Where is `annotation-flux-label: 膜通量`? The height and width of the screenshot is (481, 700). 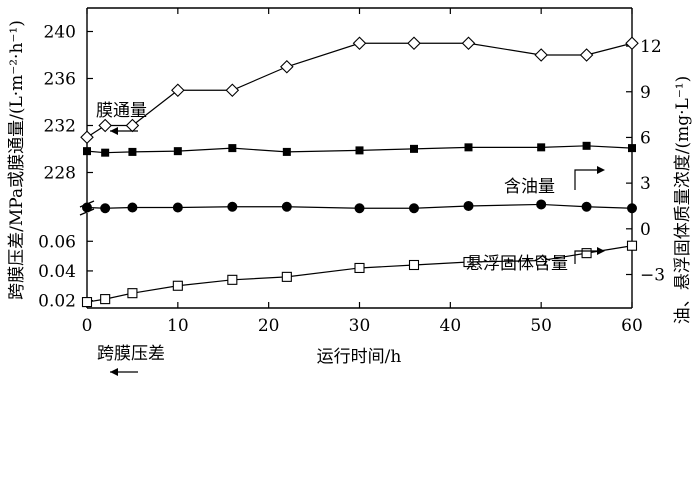
annotation-flux-label: 膜通量 is located at coordinates (121, 111).